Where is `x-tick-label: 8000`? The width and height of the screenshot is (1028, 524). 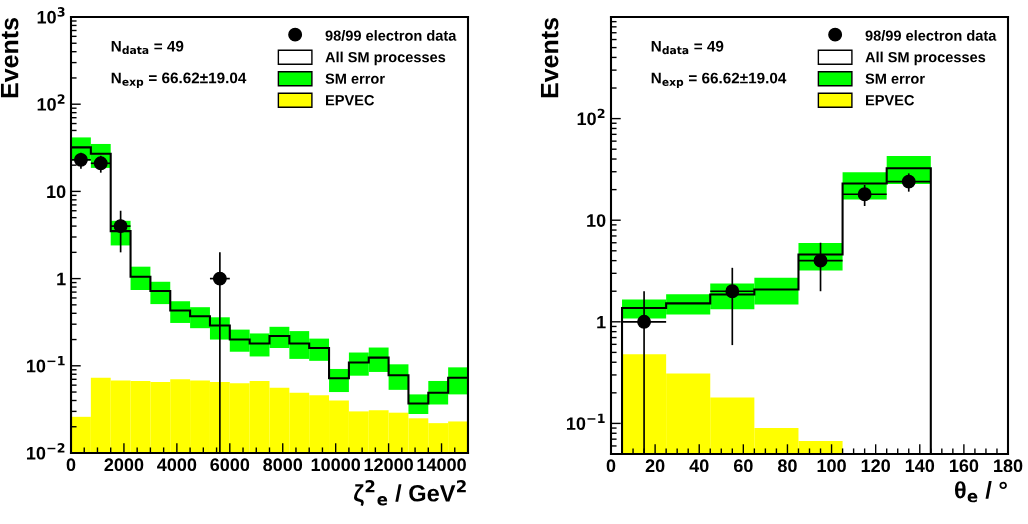 x-tick-label: 8000 is located at coordinates (283, 465).